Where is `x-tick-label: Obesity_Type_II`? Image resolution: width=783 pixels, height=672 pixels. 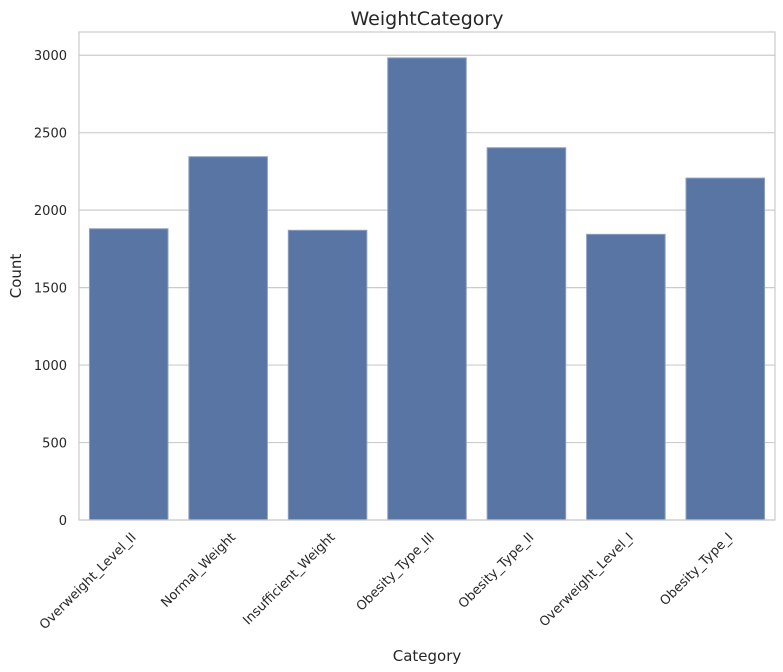 x-tick-label: Obesity_Type_II is located at coordinates (496, 570).